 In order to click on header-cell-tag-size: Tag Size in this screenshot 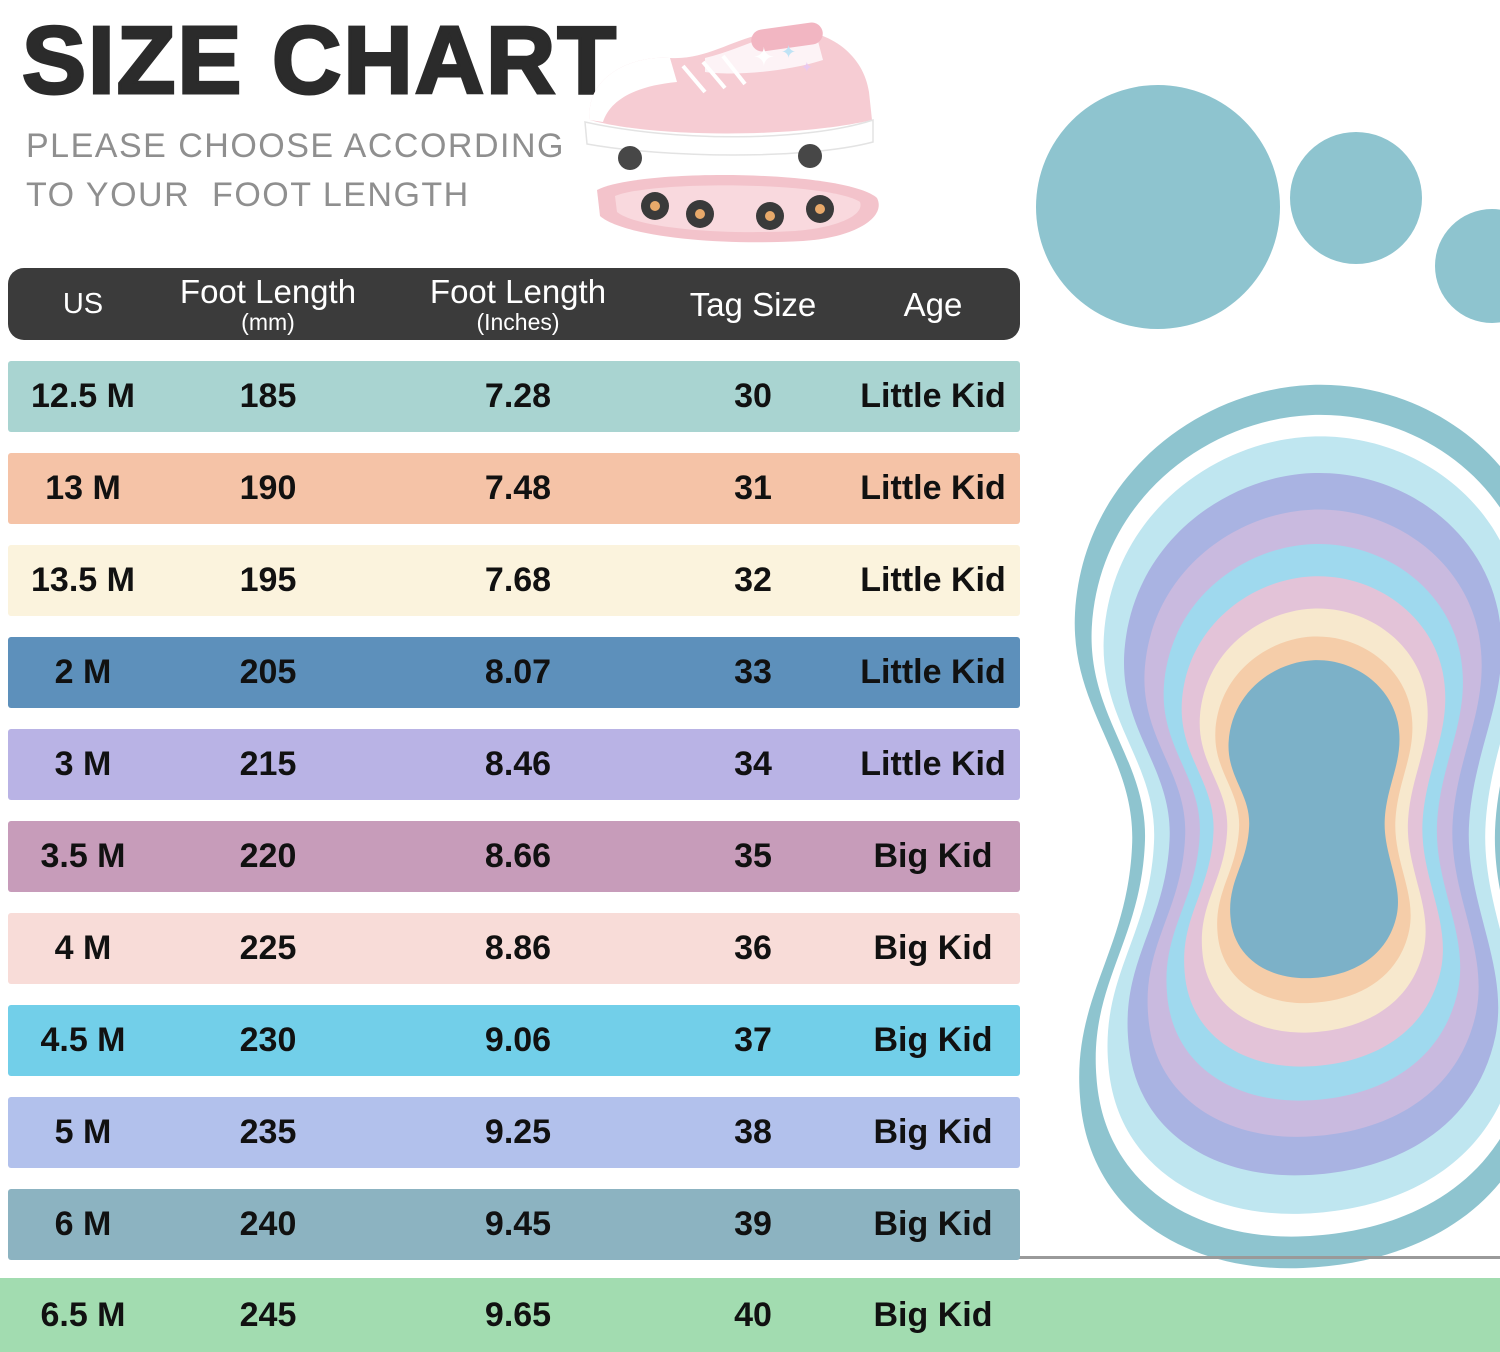, I will do `click(753, 304)`.